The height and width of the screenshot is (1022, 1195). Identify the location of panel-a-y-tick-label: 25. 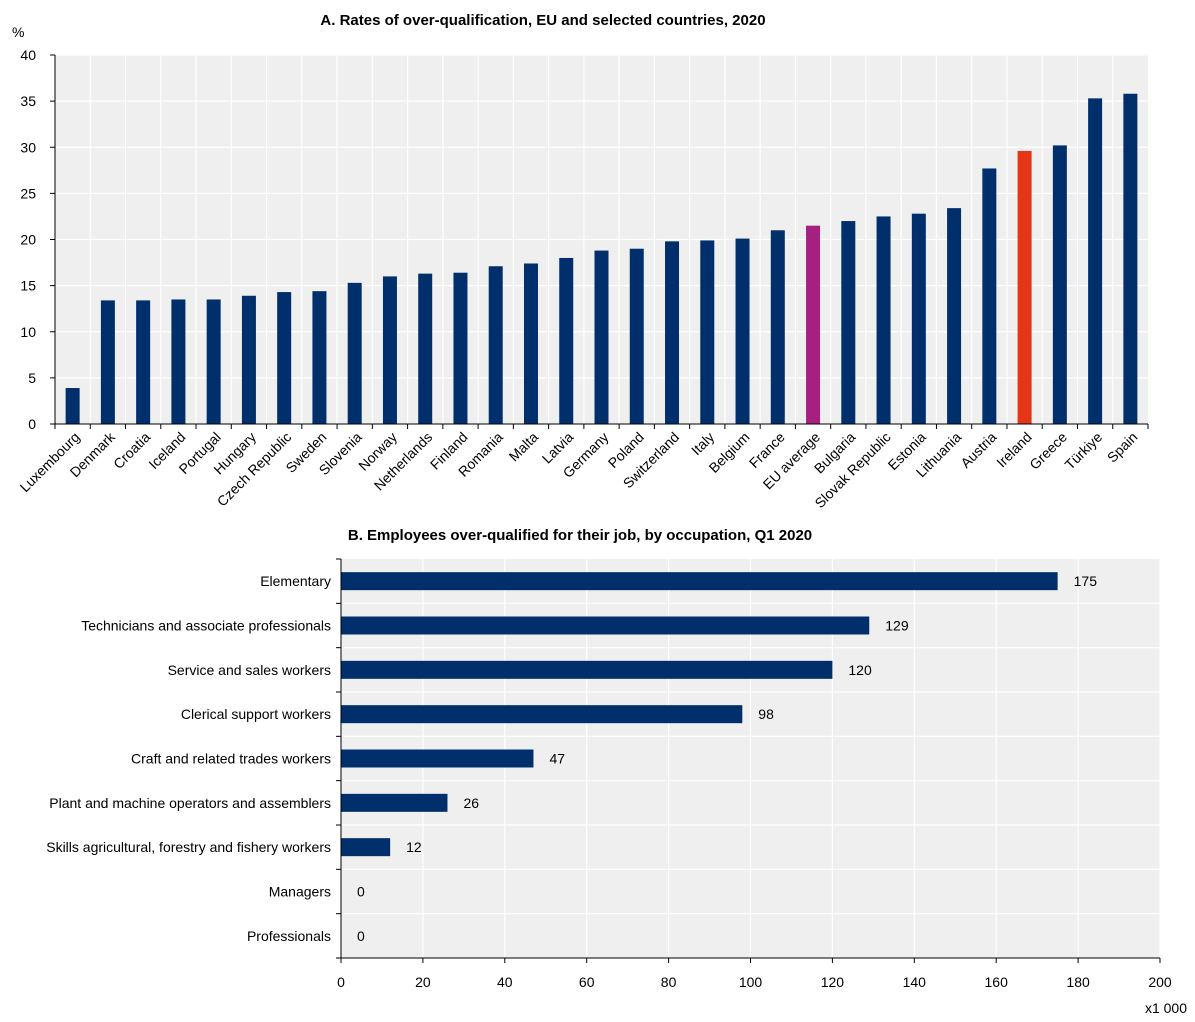
(28, 193).